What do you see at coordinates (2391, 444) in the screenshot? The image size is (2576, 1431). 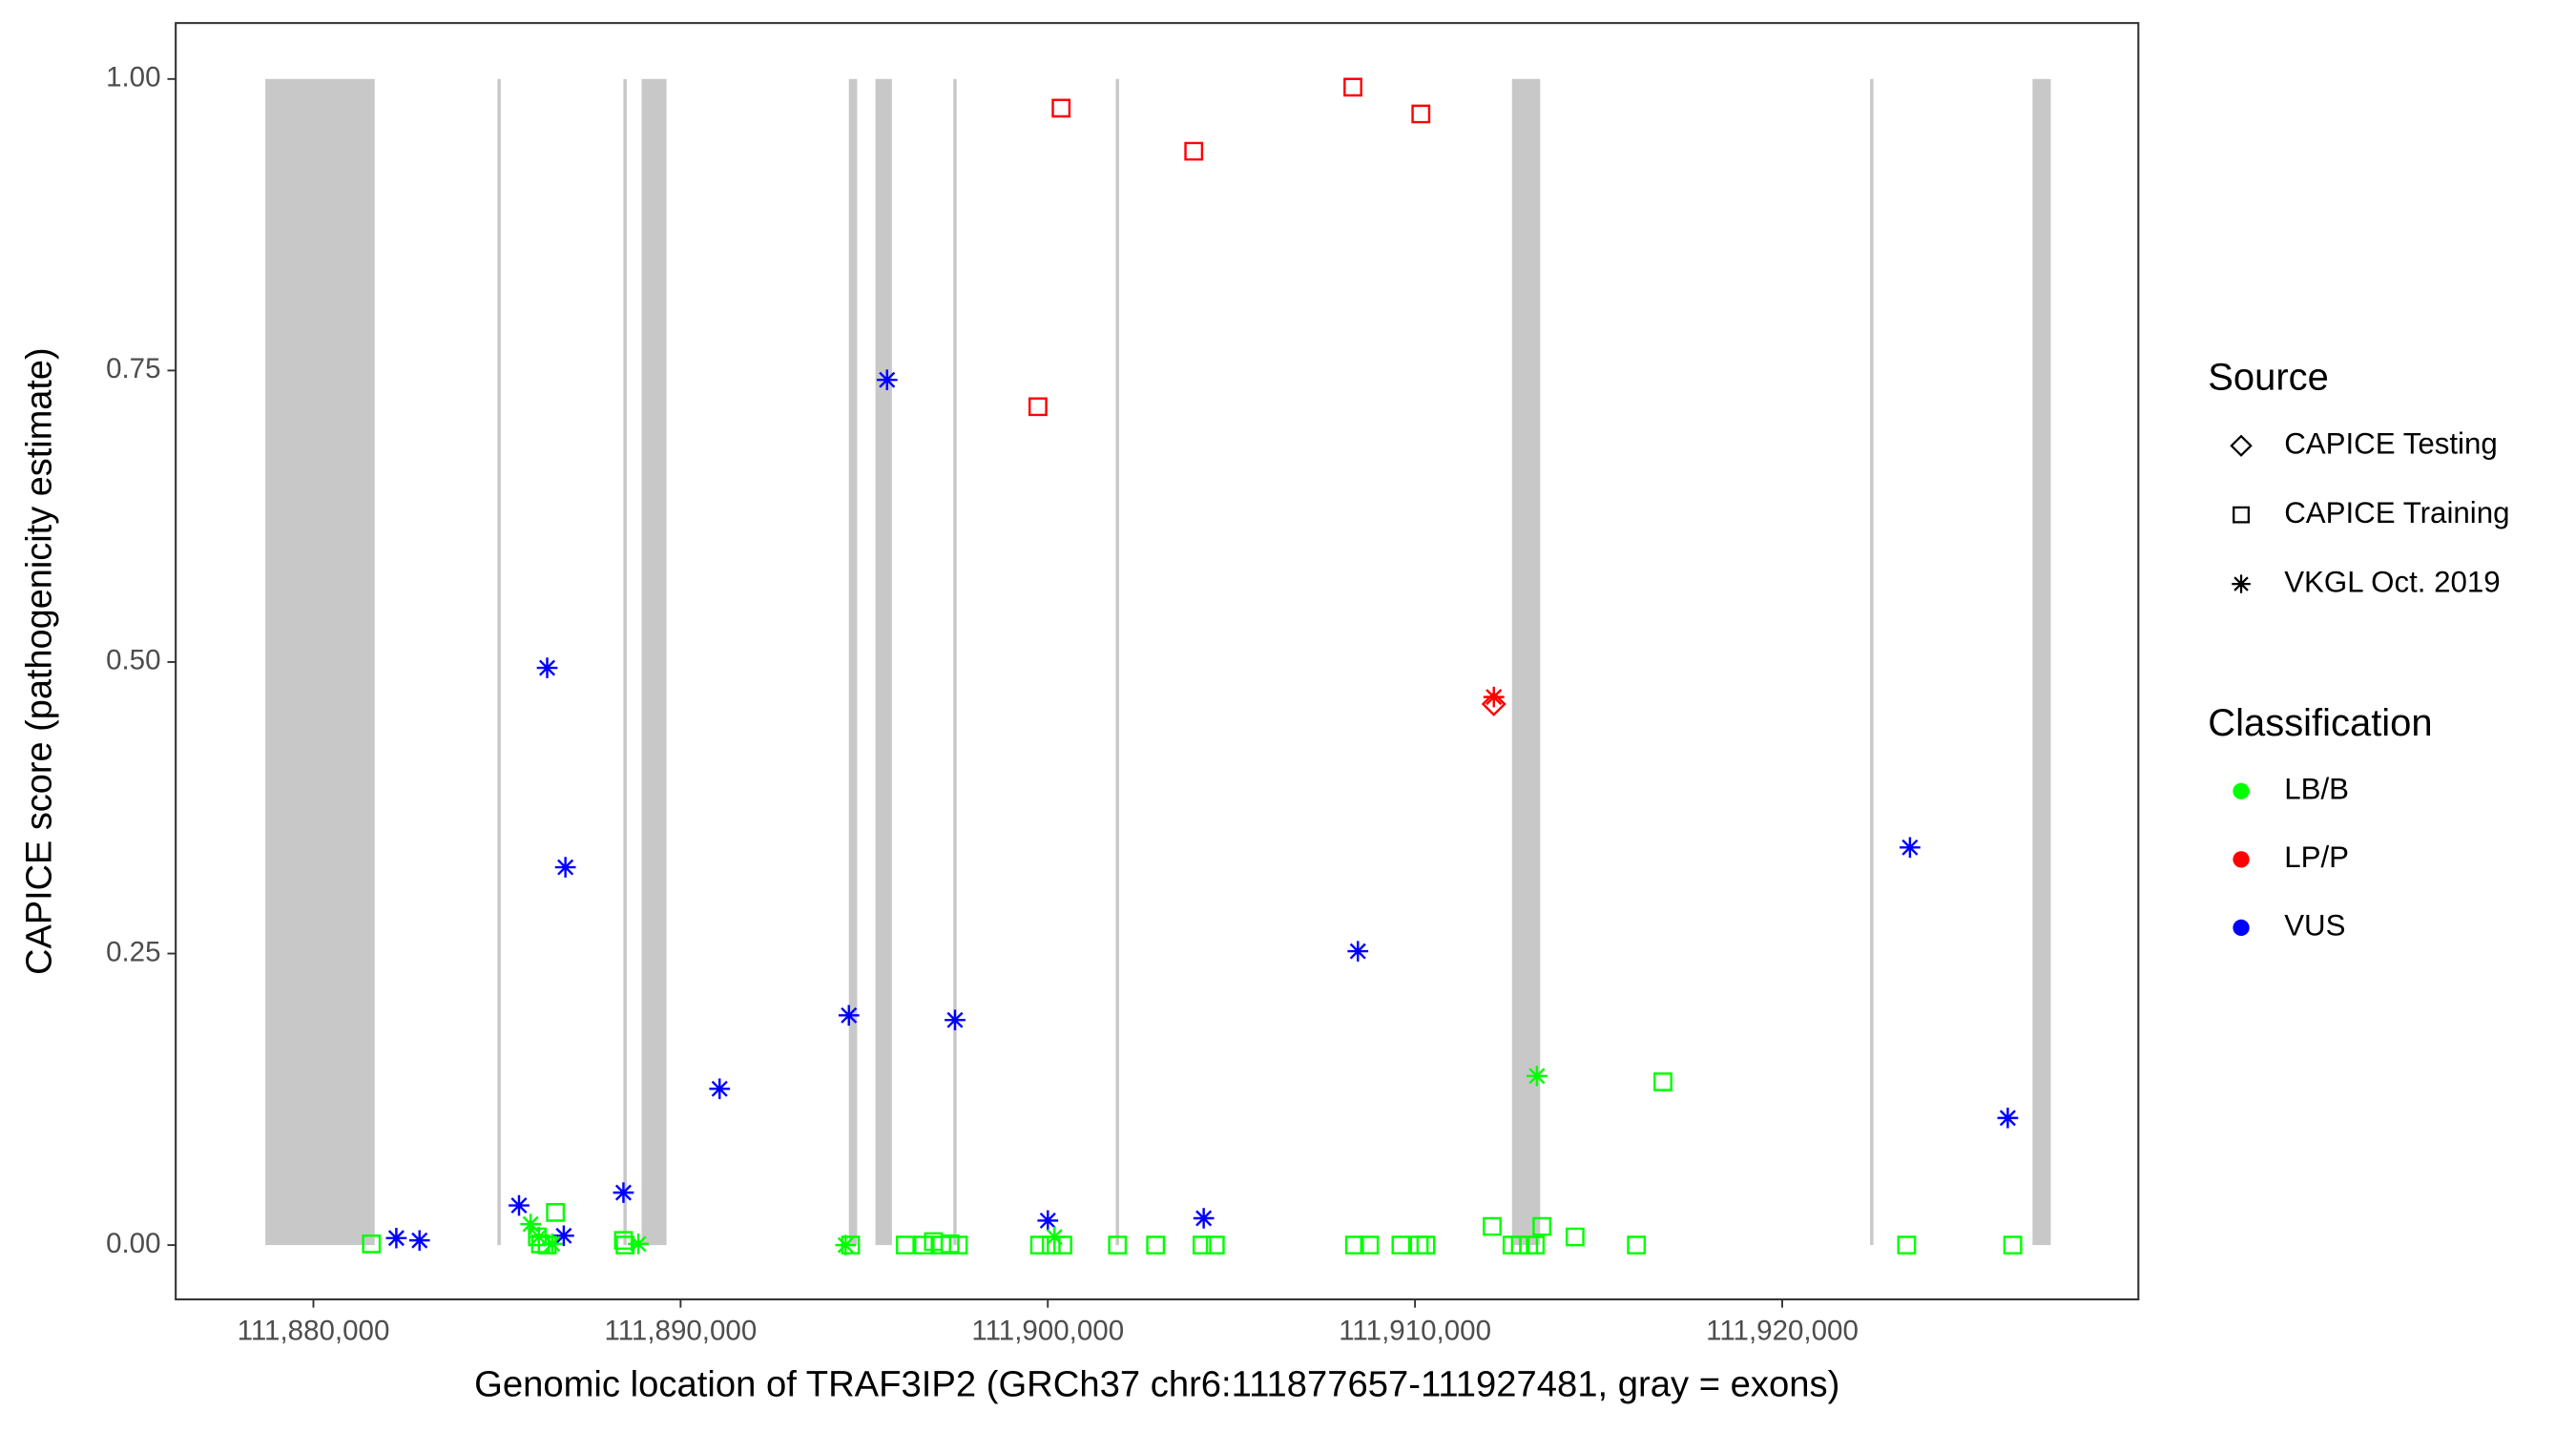 I see `legend-label: CAPICE Testing` at bounding box center [2391, 444].